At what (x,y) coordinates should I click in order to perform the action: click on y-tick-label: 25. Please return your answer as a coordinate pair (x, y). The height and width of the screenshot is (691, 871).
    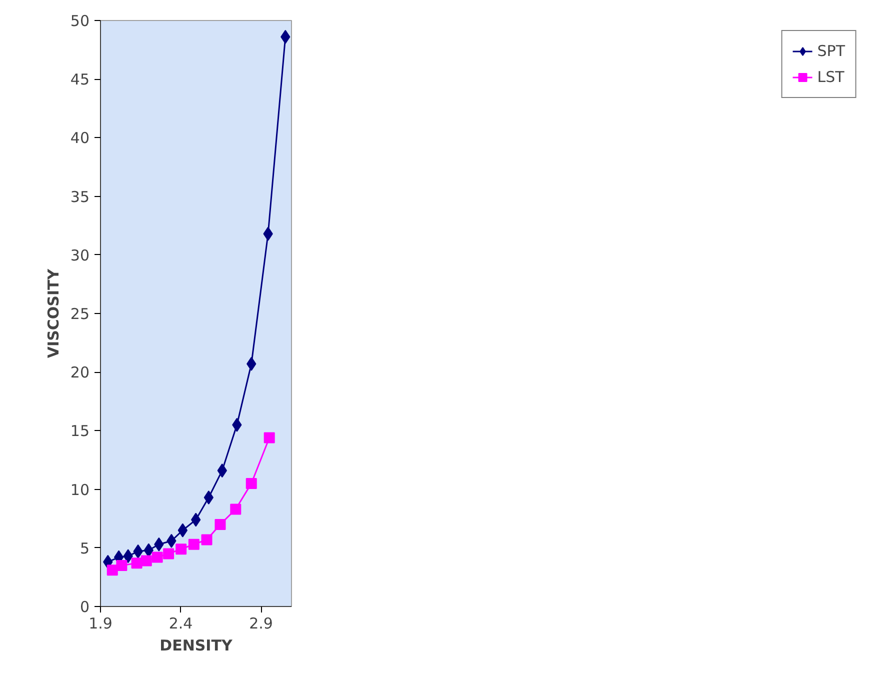
    Looking at the image, I should click on (80, 314).